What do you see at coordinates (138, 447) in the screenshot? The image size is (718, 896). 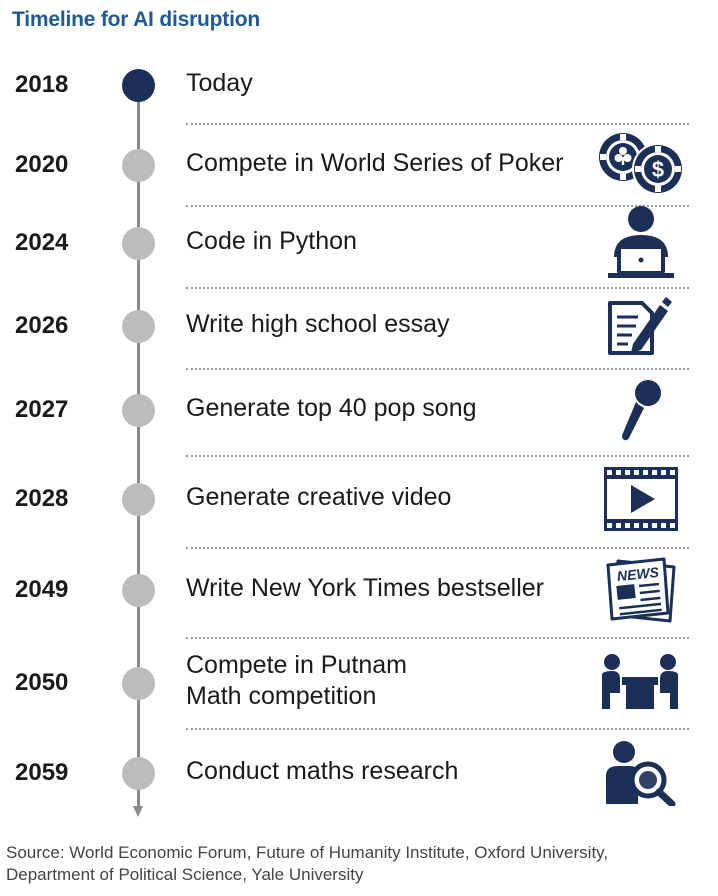 I see `timeline-axis` at bounding box center [138, 447].